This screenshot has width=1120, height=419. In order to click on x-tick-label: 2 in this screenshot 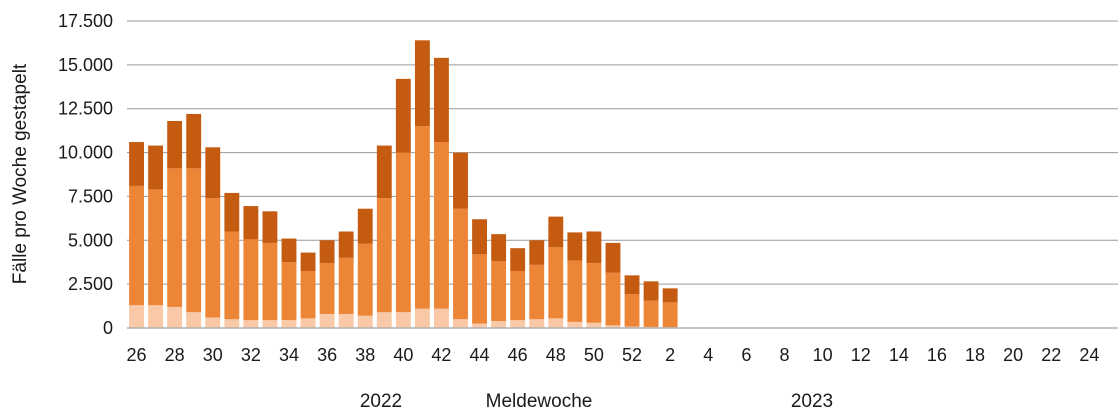, I will do `click(670, 355)`.